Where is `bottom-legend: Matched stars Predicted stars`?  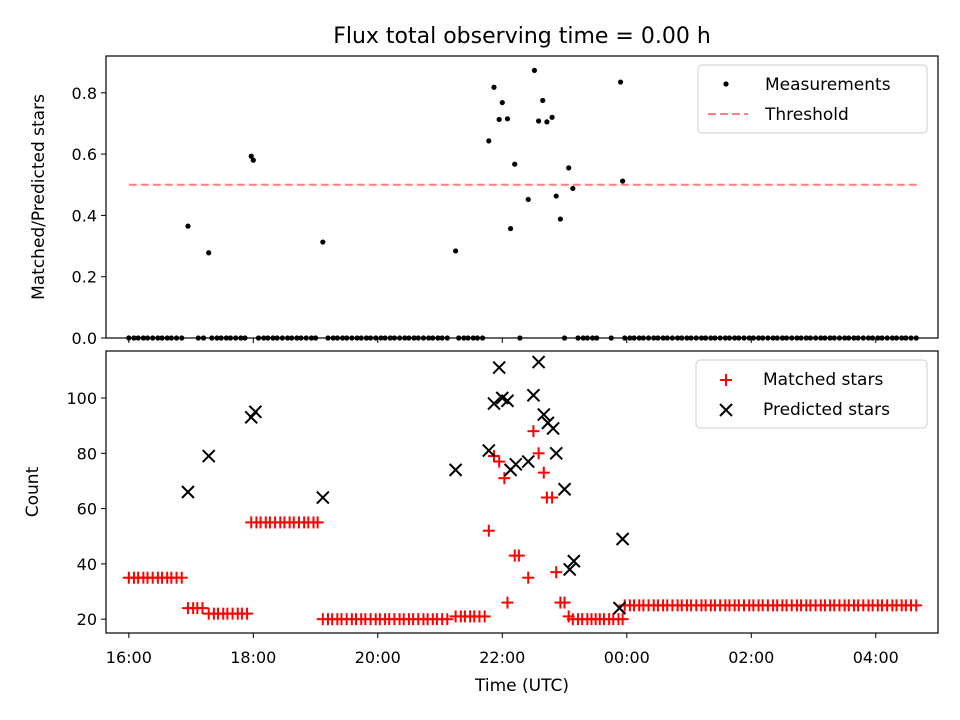 bottom-legend: Matched stars Predicted stars is located at coordinates (811, 394).